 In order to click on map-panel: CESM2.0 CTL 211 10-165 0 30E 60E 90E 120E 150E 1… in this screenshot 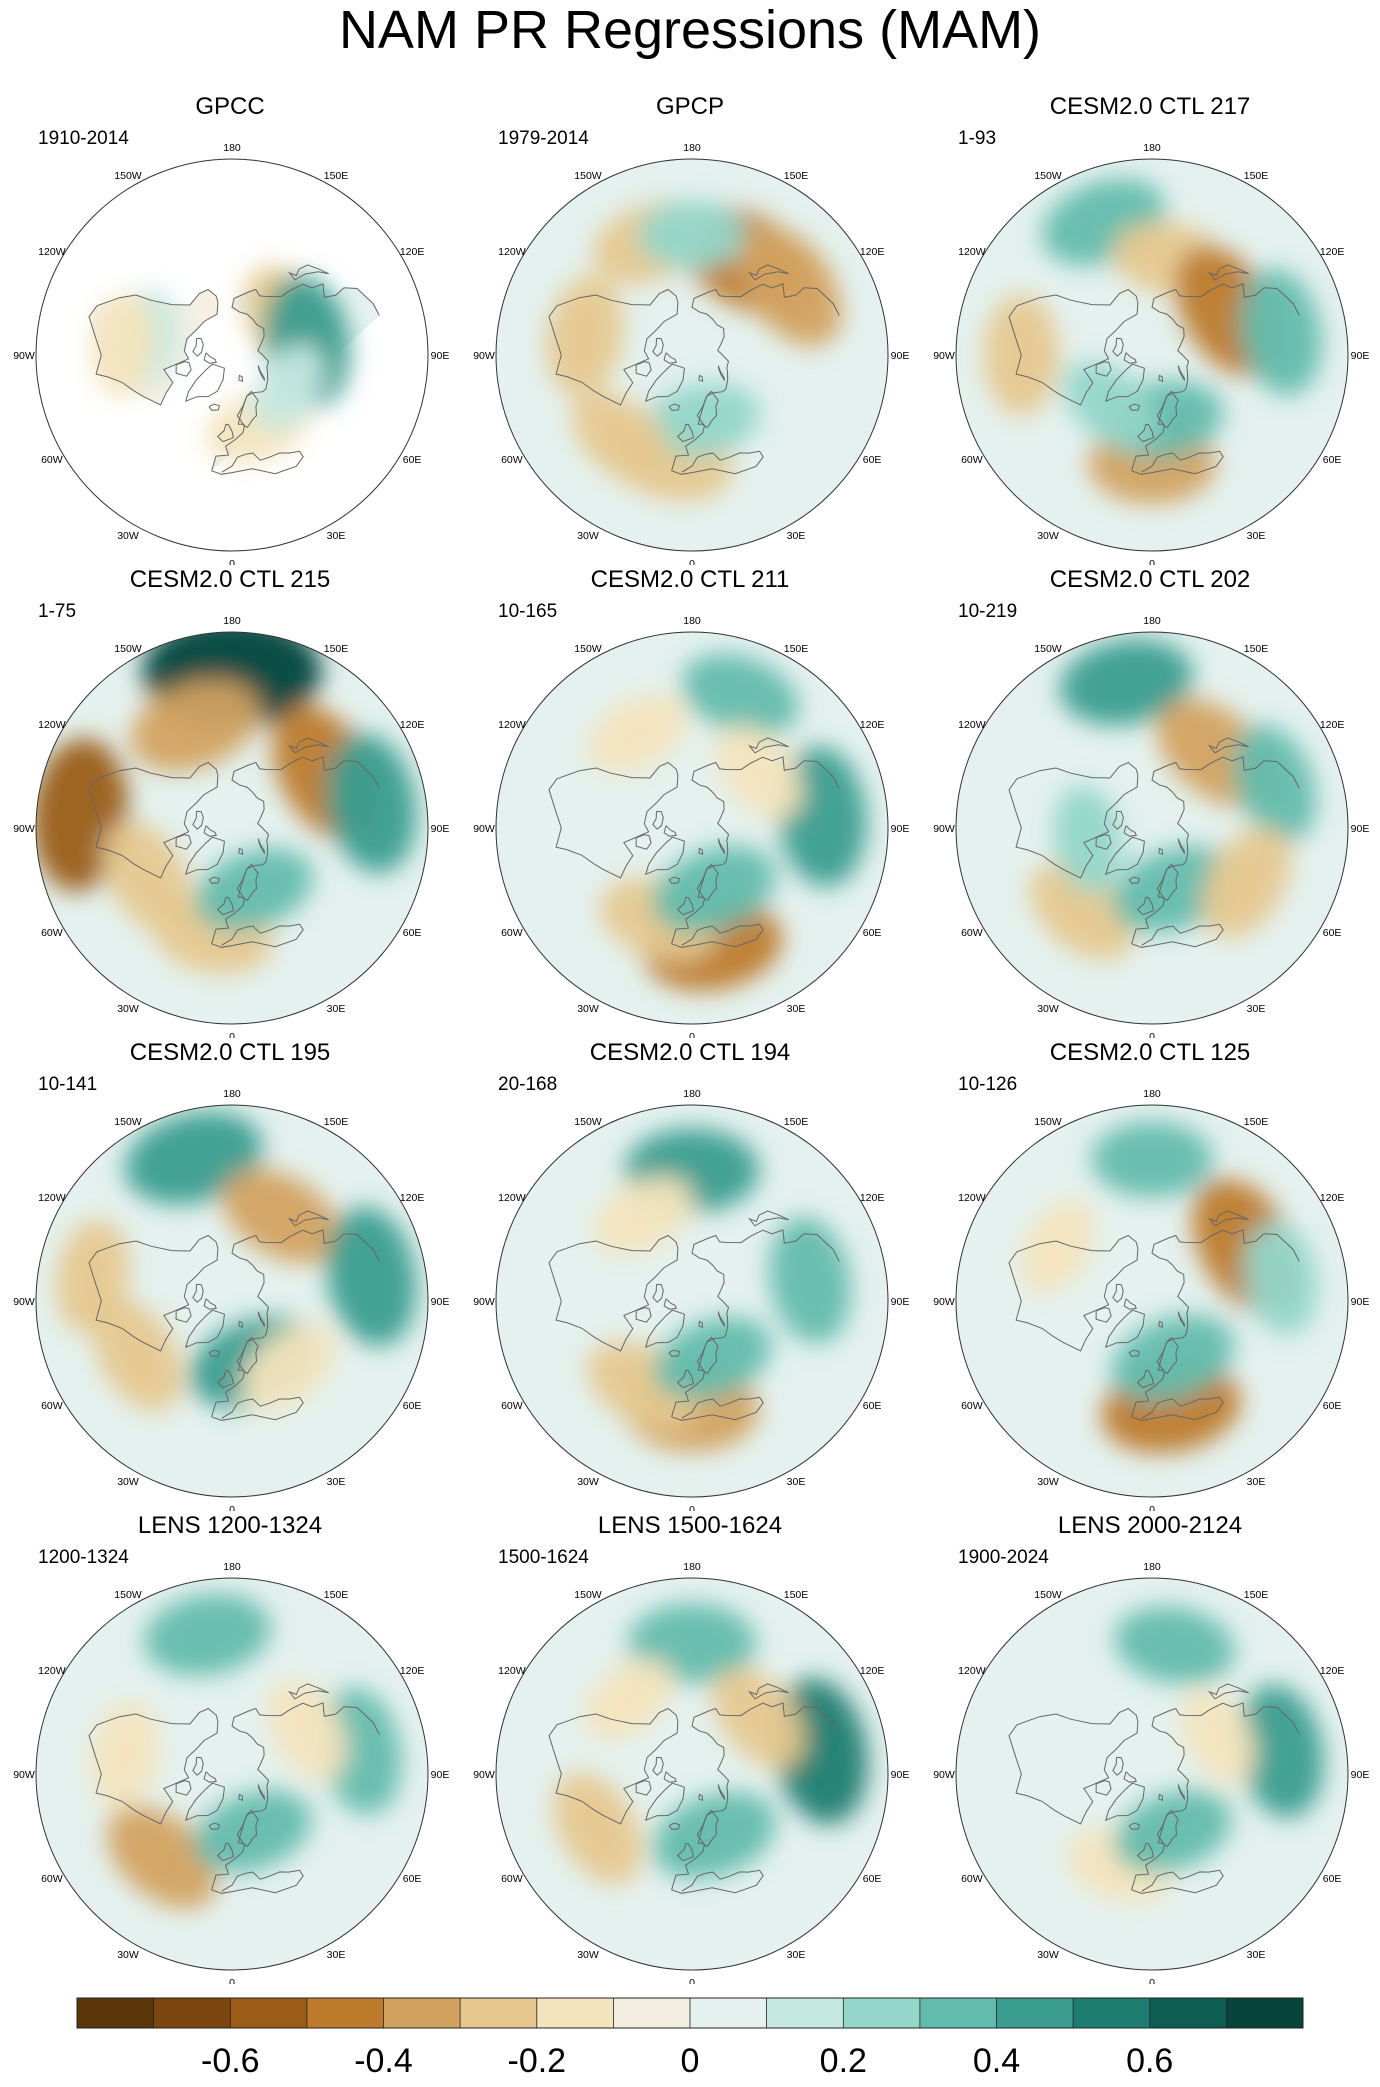, I will do `click(690, 801)`.